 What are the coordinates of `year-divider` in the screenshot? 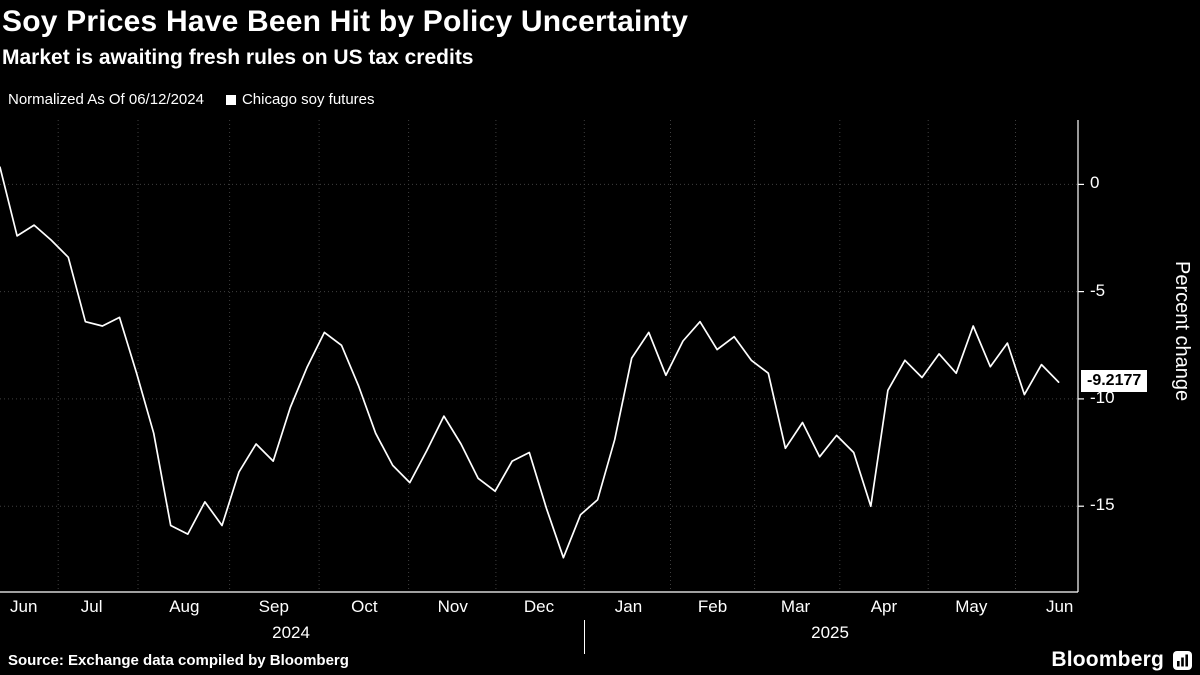 It's located at (585, 637).